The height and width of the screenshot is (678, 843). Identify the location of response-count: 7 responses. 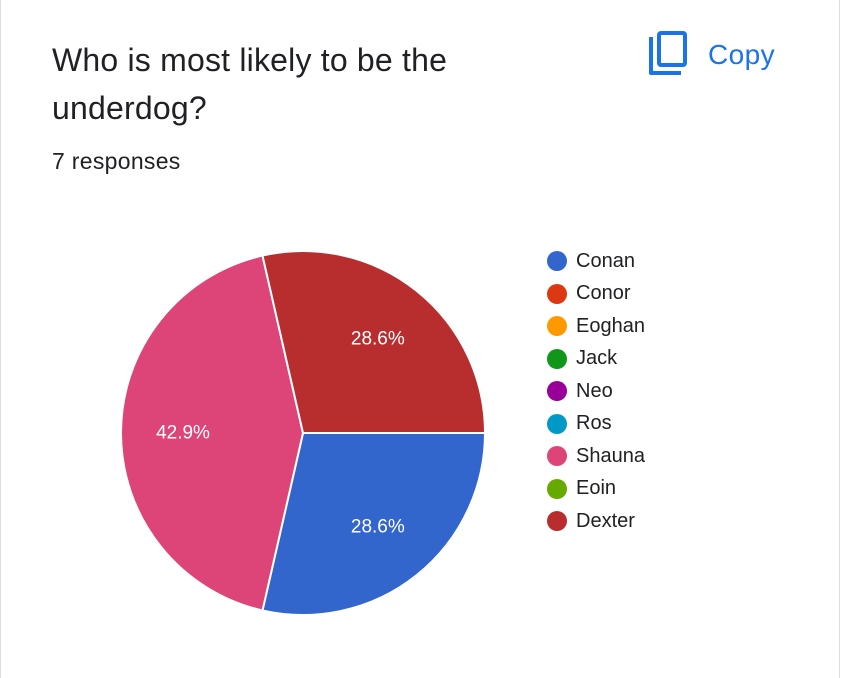
(116, 161).